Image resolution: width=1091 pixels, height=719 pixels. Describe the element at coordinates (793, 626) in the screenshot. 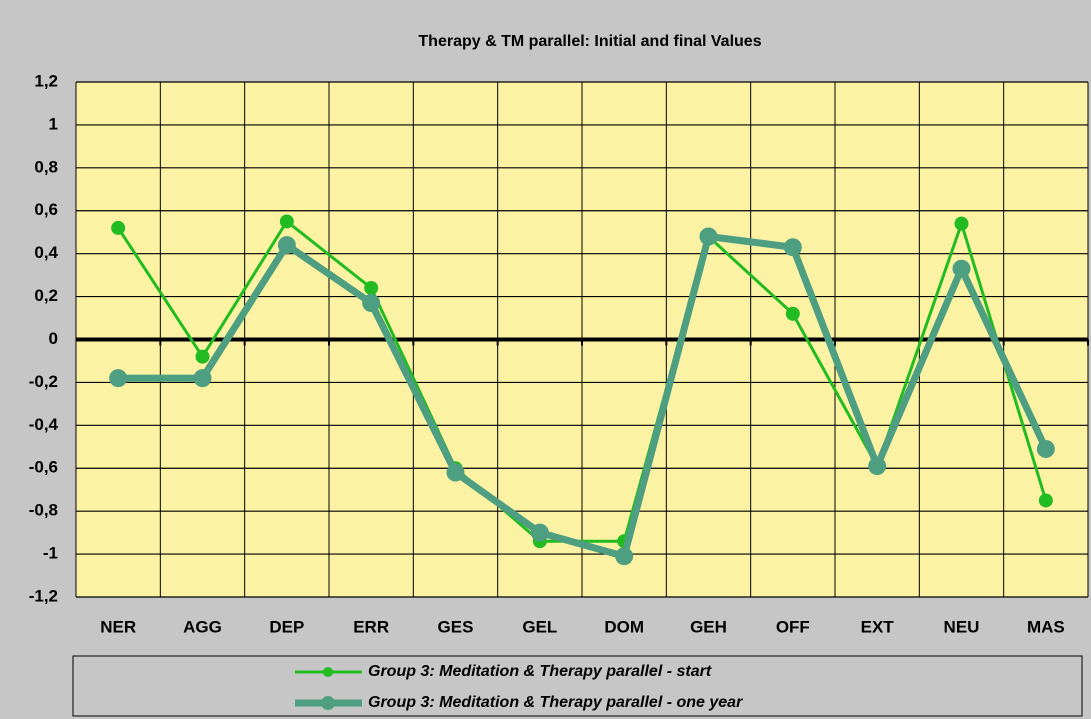

I see `x-tick-label: OFF` at that location.